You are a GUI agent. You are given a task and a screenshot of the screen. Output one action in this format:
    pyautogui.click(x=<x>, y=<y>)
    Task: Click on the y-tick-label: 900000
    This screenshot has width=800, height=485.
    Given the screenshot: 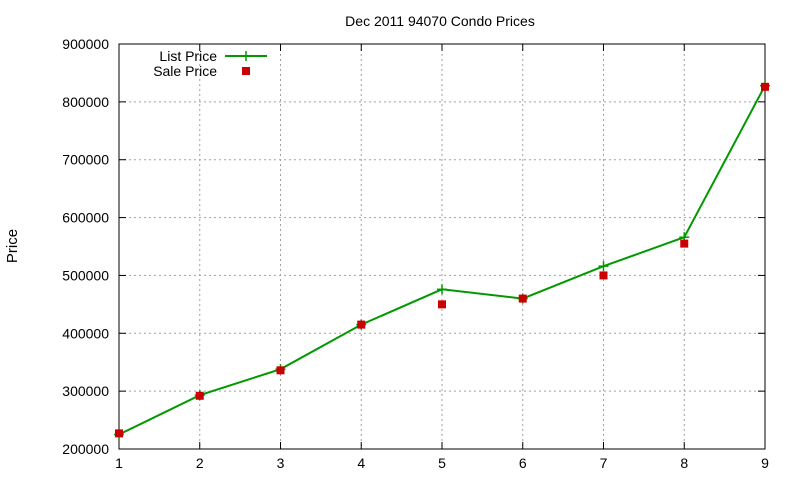 What is the action you would take?
    pyautogui.click(x=85, y=44)
    